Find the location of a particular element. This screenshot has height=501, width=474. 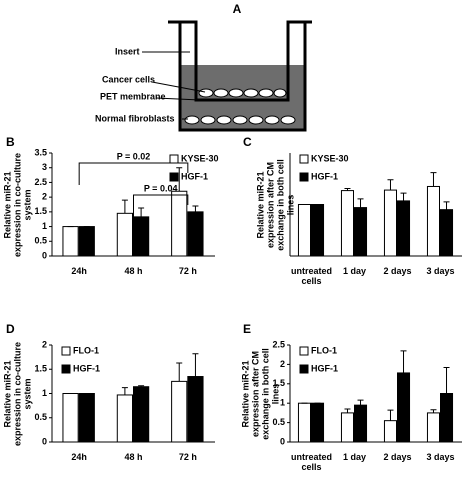

y-tick-label: 0.5 is located at coordinates (278, 422).